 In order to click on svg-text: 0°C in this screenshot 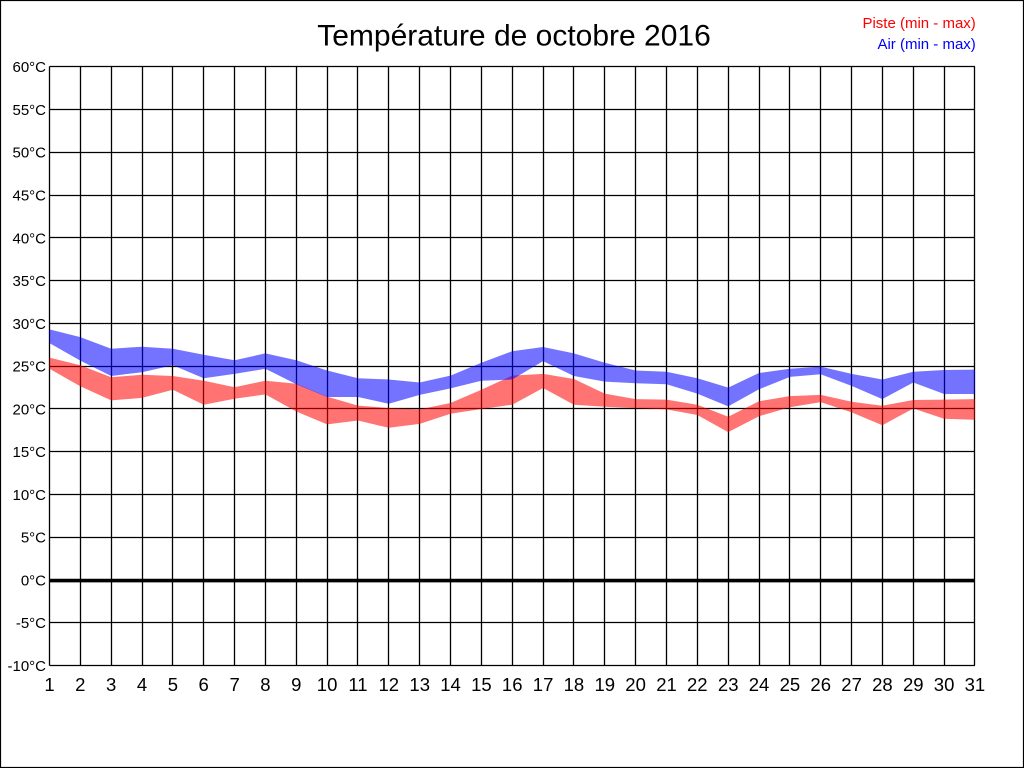, I will do `click(33, 581)`.